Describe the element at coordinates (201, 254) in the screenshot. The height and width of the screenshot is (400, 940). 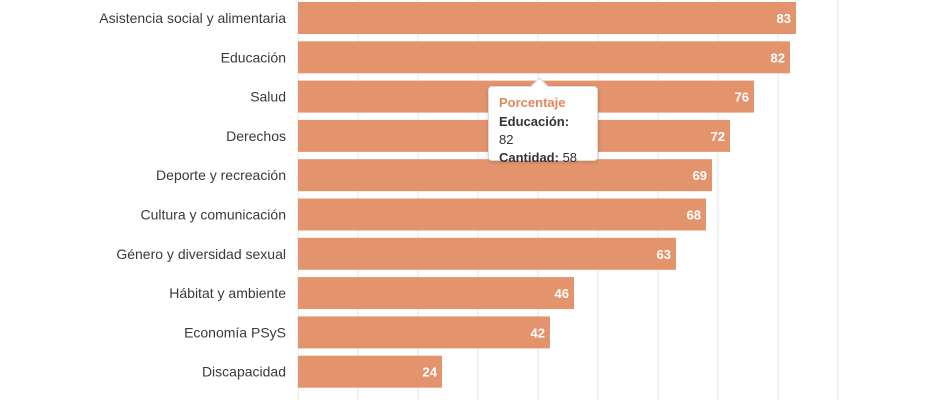
I see `category-label: Género y diversidad sexual` at that location.